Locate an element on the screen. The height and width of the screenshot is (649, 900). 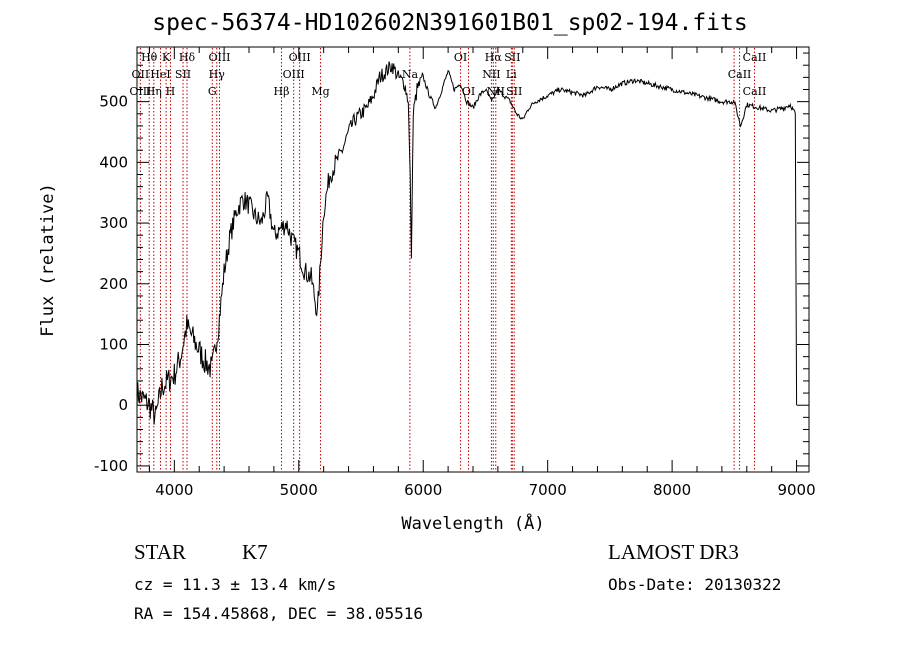
line-annotation-label: H is located at coordinates (171, 91).